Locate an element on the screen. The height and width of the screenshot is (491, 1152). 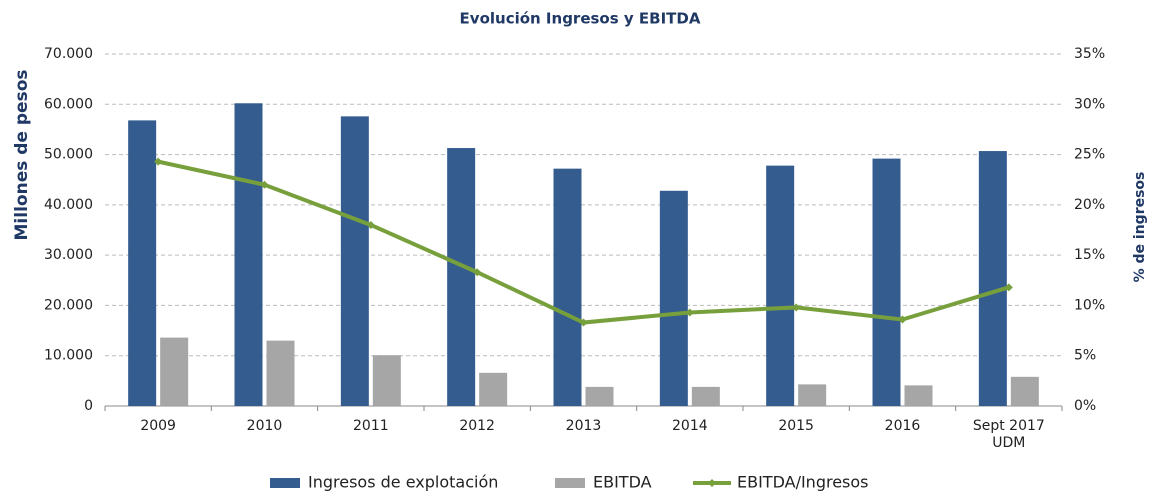
y-tick-label: 50.000 is located at coordinates (68, 155).